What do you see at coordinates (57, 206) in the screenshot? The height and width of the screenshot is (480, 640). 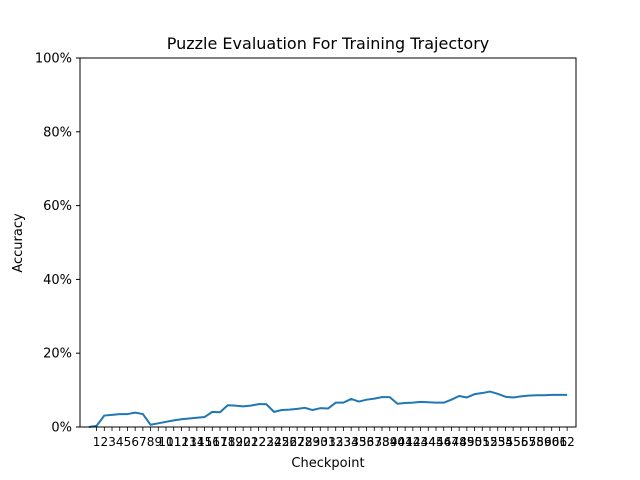 I see `y-tick-label: 60%` at bounding box center [57, 206].